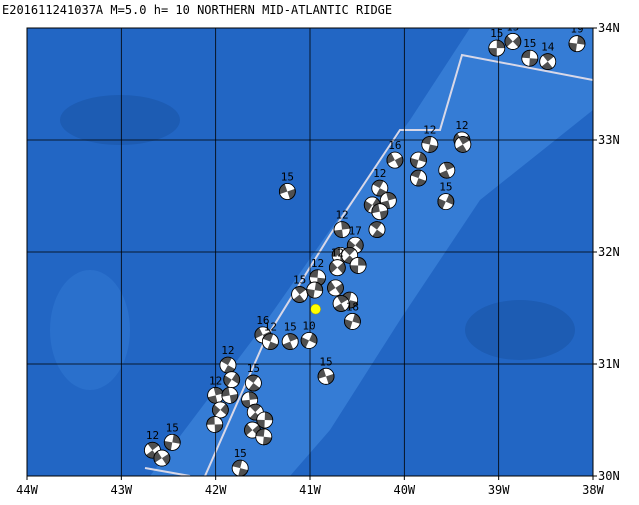 Image resolution: width=639 pixels, height=505 pixels. Describe the element at coordinates (548, 47) in the screenshot. I see `depth-label: 14` at that location.